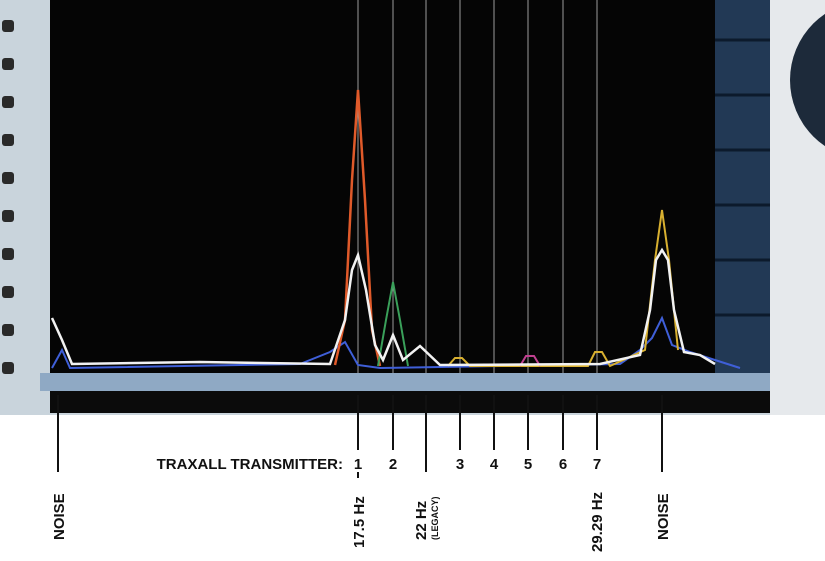  What do you see at coordinates (742, 177) in the screenshot?
I see `side-grid-lines` at bounding box center [742, 177].